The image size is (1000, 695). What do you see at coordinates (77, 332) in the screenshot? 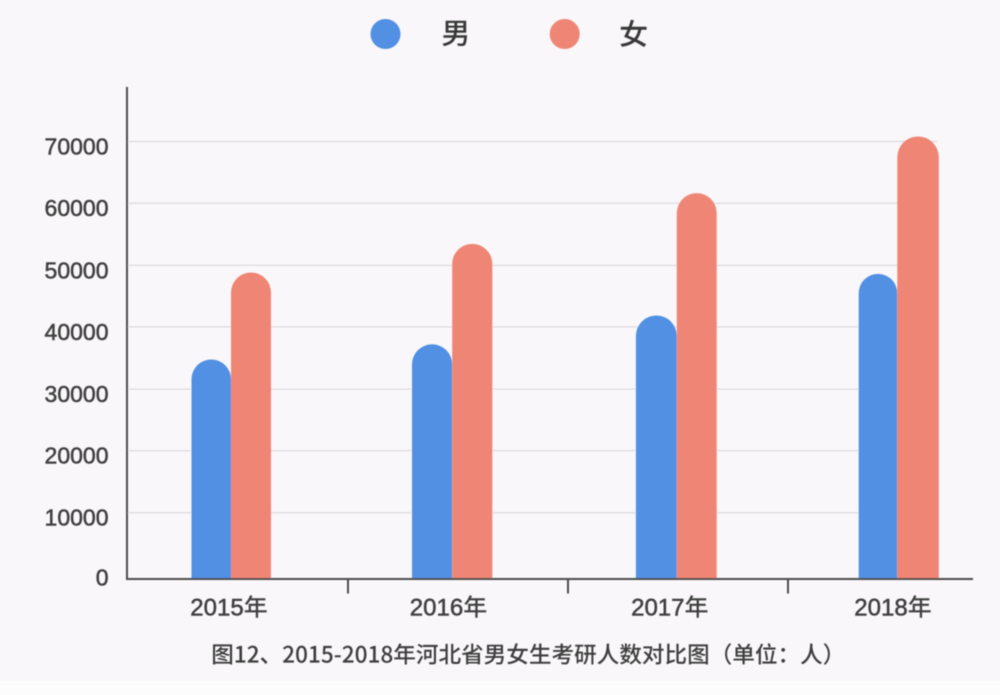
I see `svg-text: 40000` at bounding box center [77, 332].